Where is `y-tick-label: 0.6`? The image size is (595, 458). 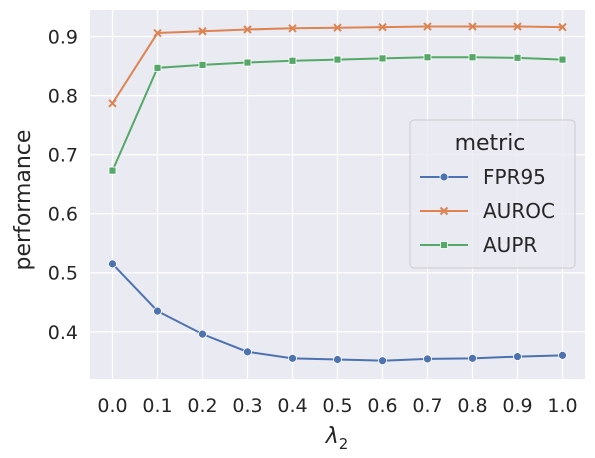 y-tick-label: 0.6 is located at coordinates (63, 215).